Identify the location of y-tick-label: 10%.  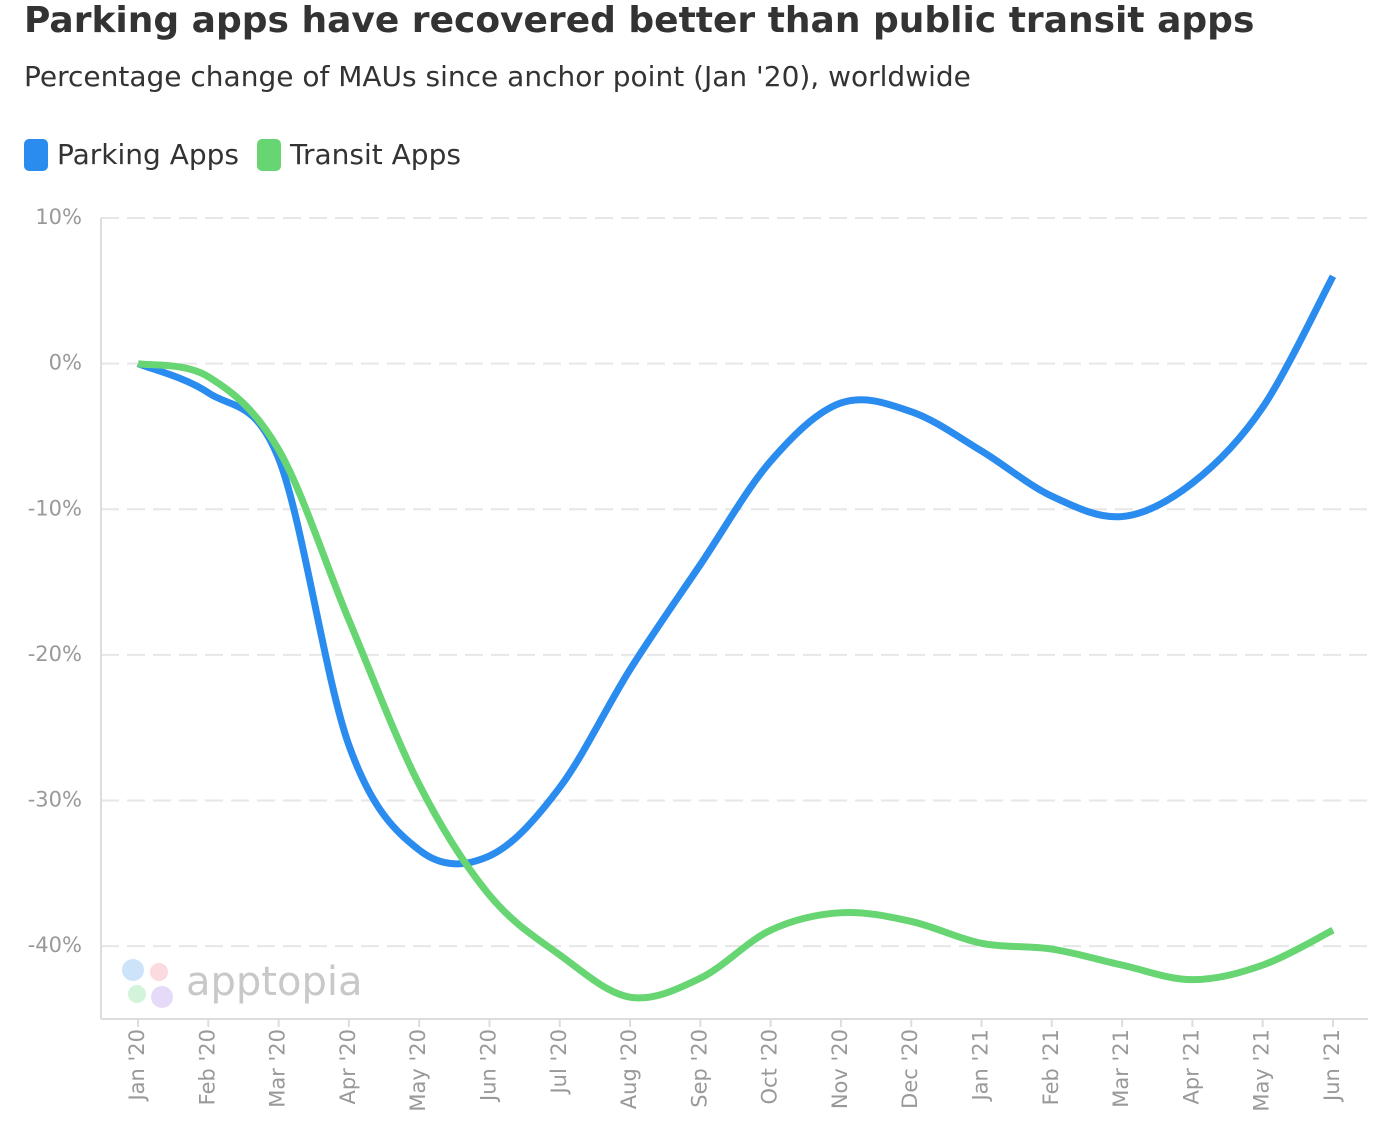
(58, 217).